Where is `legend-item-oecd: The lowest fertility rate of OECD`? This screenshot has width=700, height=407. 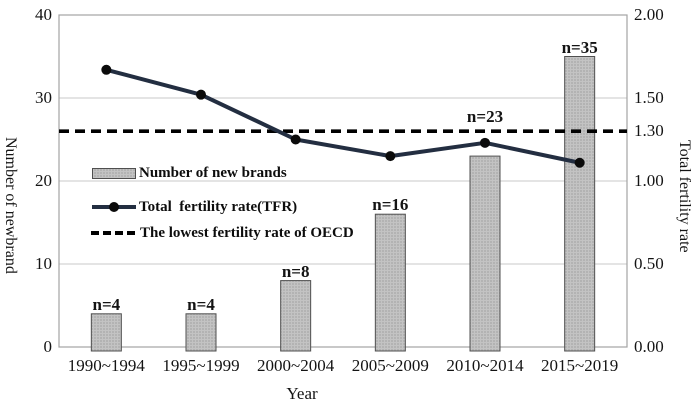
legend-item-oecd: The lowest fertility rate of OECD is located at coordinates (222, 233).